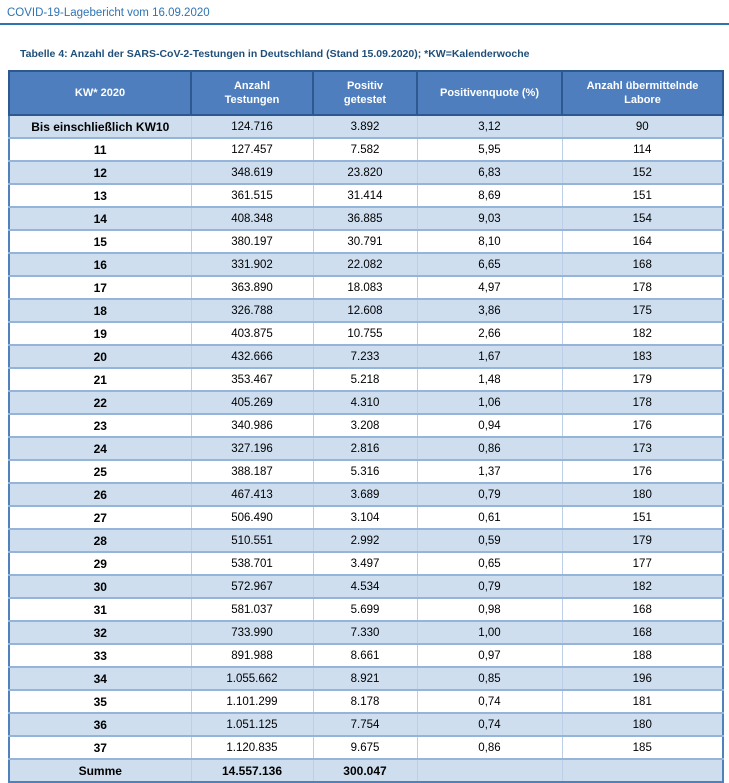 The height and width of the screenshot is (783, 729). Describe the element at coordinates (642, 126) in the screenshot. I see `cell-labore: 90` at that location.